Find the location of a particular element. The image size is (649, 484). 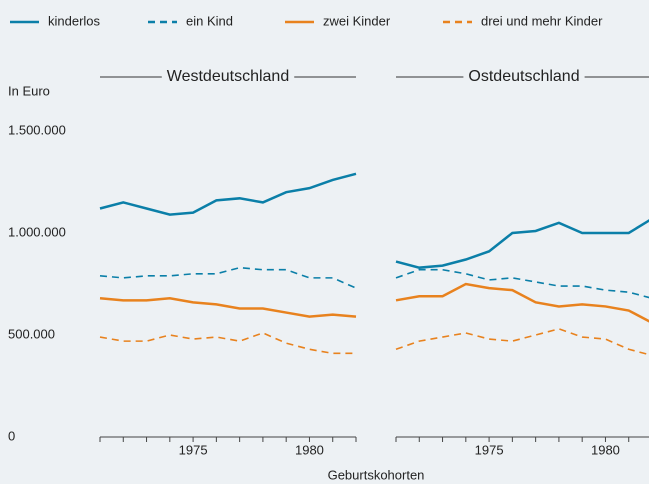

panel-title: Ostdeutschland is located at coordinates (523, 76).